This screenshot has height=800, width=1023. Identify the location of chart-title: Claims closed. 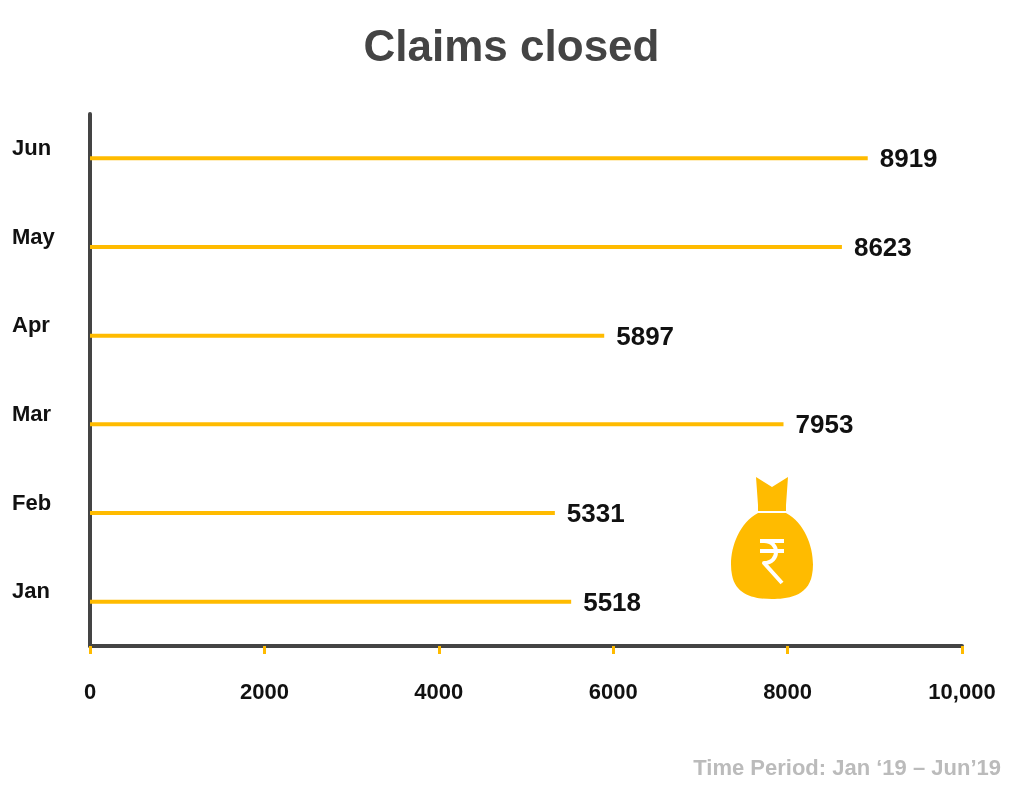
(511, 45).